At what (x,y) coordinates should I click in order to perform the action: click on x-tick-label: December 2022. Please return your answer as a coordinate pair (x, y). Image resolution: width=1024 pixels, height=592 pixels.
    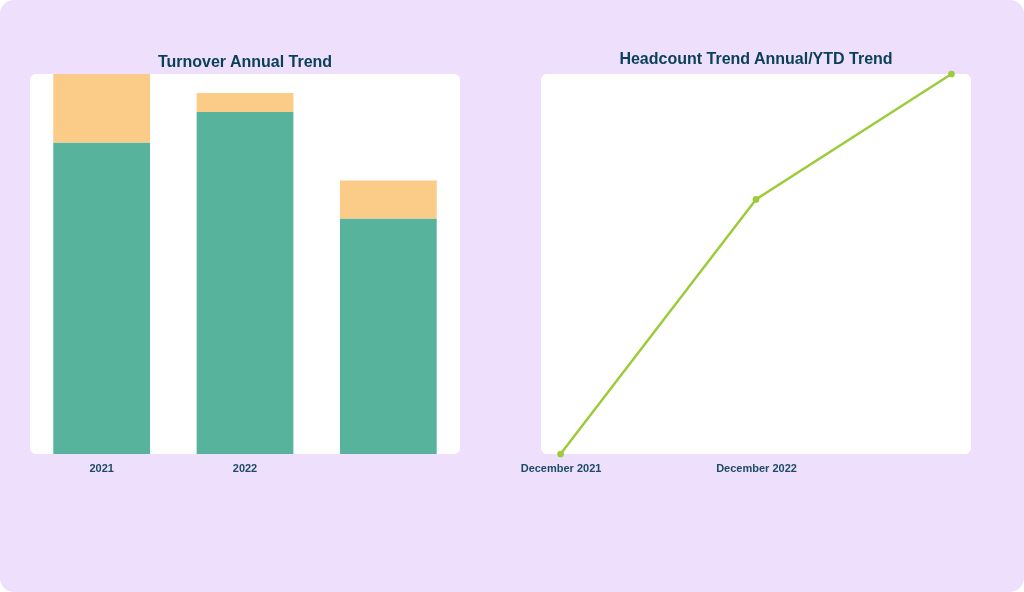
    Looking at the image, I should click on (756, 467).